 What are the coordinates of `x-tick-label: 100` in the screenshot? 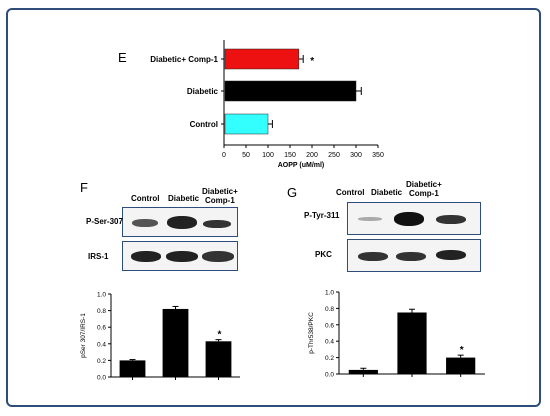 It's located at (268, 155).